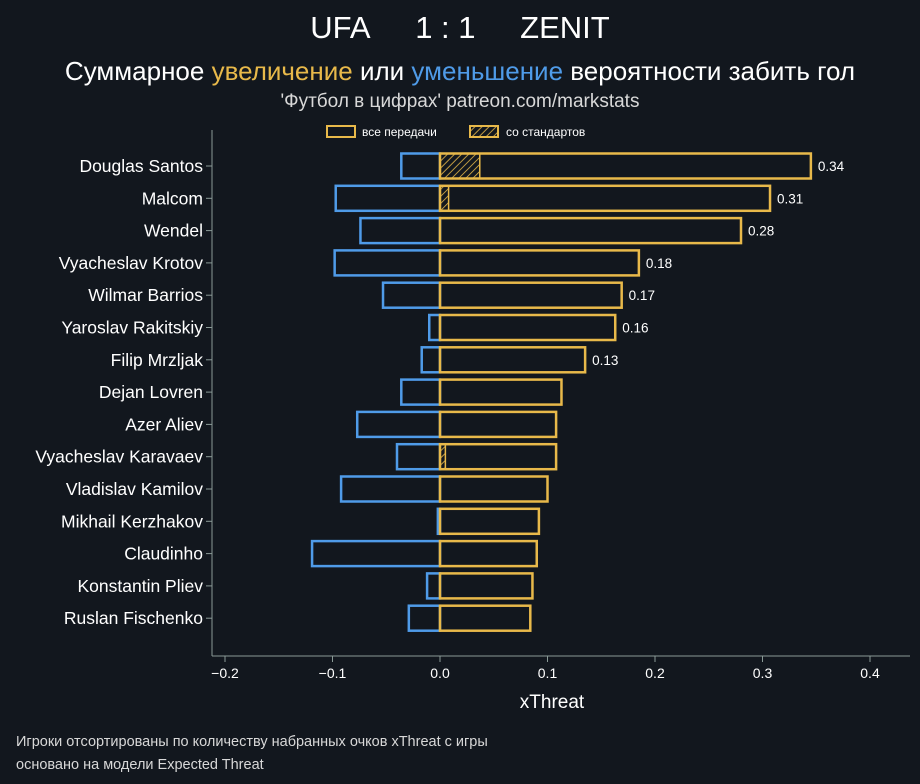 This screenshot has width=920, height=784. What do you see at coordinates (132, 521) in the screenshot?
I see `player-label: Mikhail Kerzhakov` at bounding box center [132, 521].